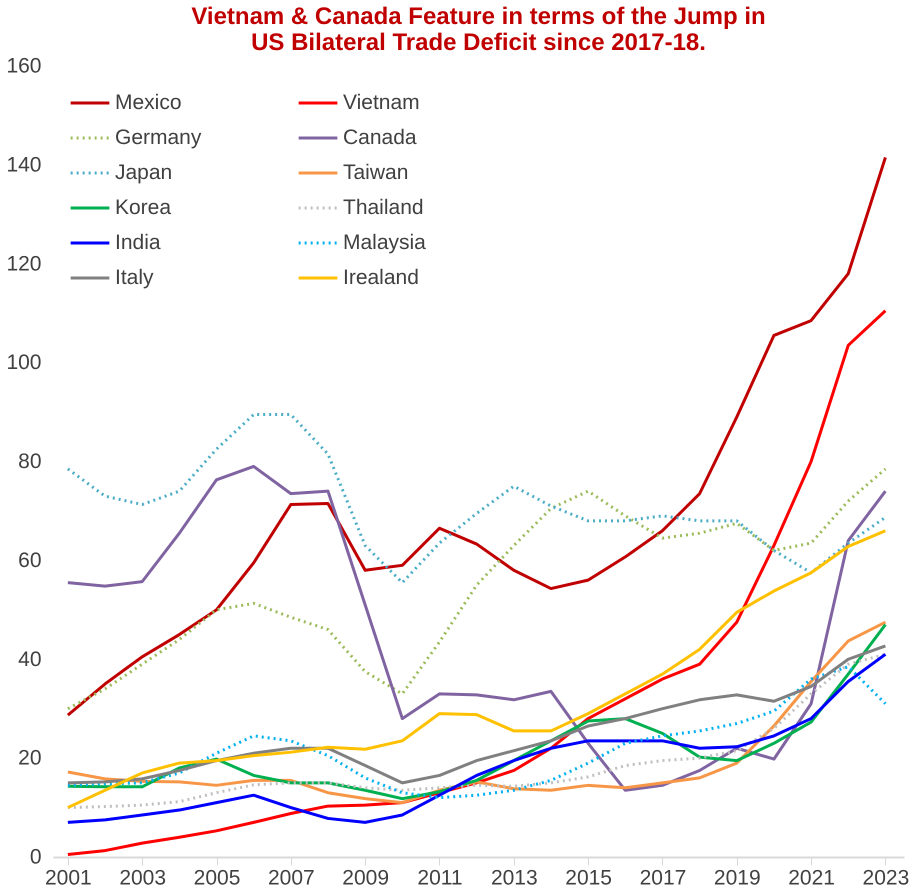 This screenshot has width=923, height=893. I want to click on x-tick-label: 2007, so click(291, 878).